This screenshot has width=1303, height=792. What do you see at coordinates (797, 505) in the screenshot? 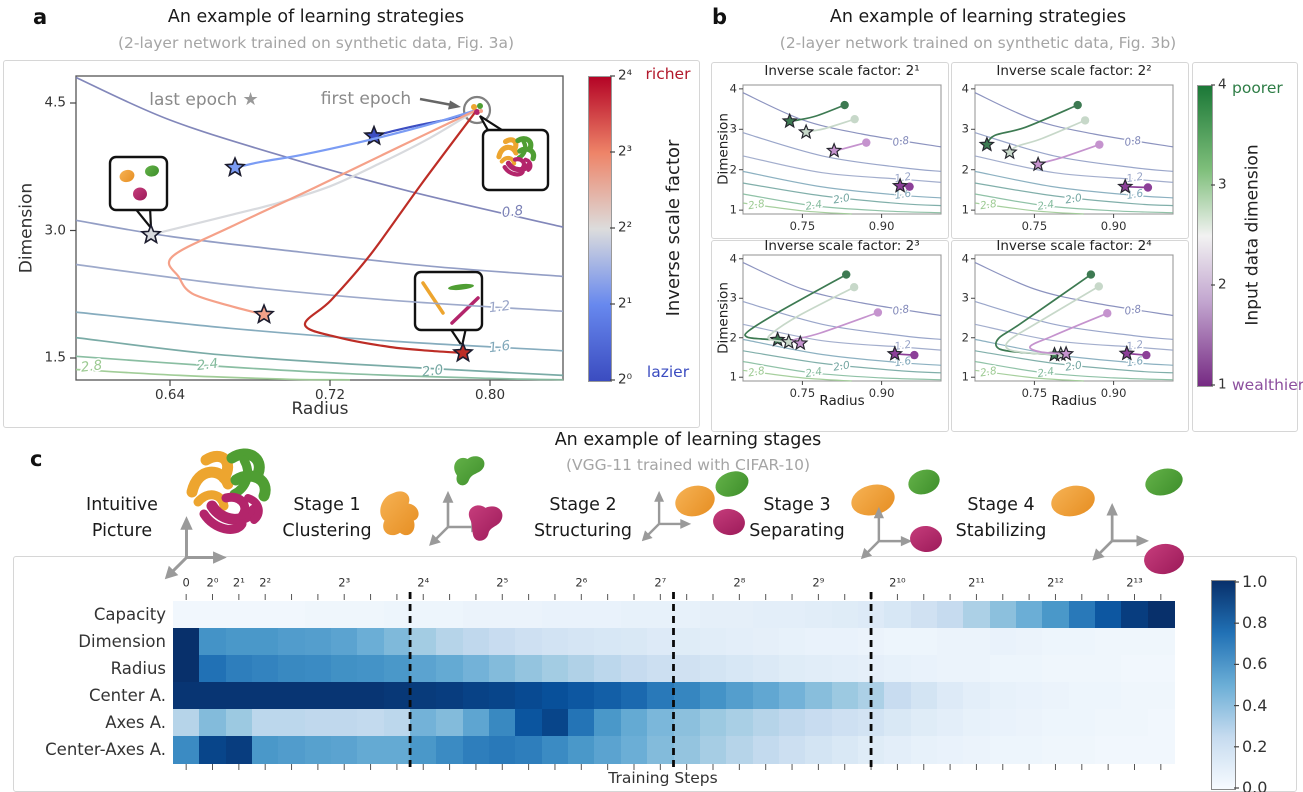
I see `stage-line1: Stage 3` at bounding box center [797, 505].